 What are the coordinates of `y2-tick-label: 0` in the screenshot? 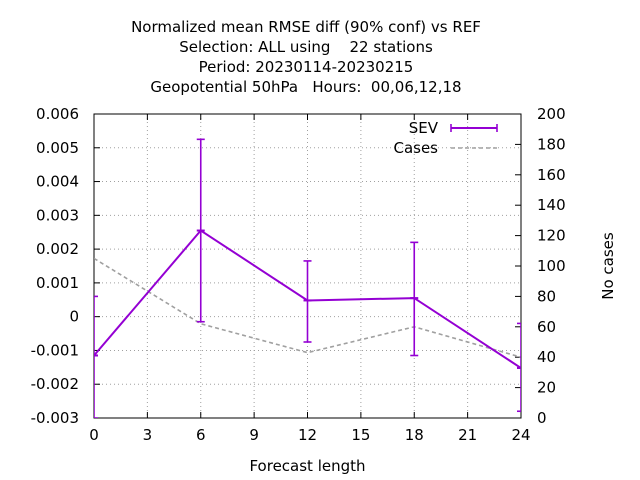 It's located at (542, 418).